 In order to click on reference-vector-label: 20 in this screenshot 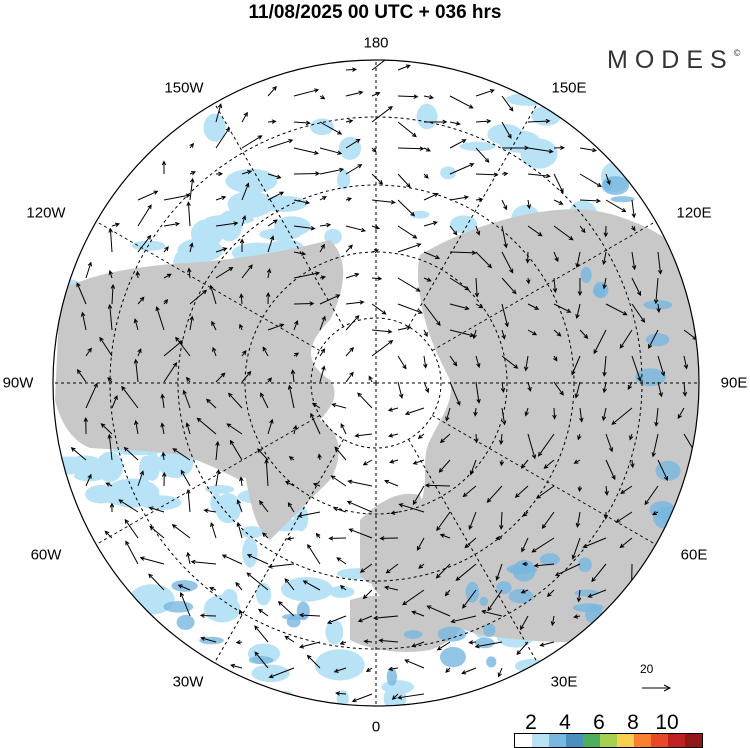, I will do `click(647, 669)`.